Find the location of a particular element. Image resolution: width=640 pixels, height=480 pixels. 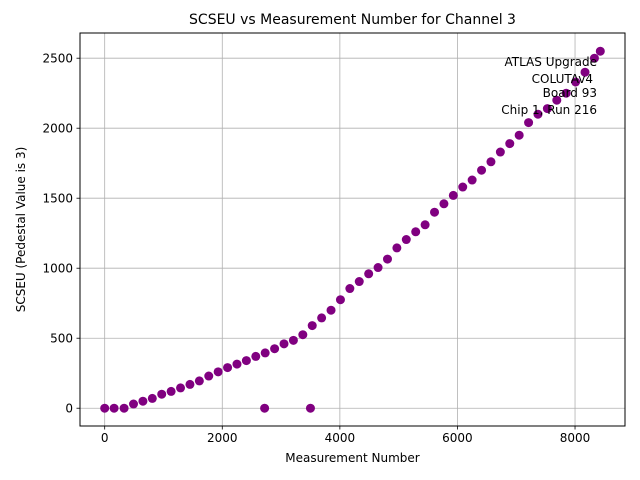

annotation-line-2: COLUTAv4 is located at coordinates (562, 79).